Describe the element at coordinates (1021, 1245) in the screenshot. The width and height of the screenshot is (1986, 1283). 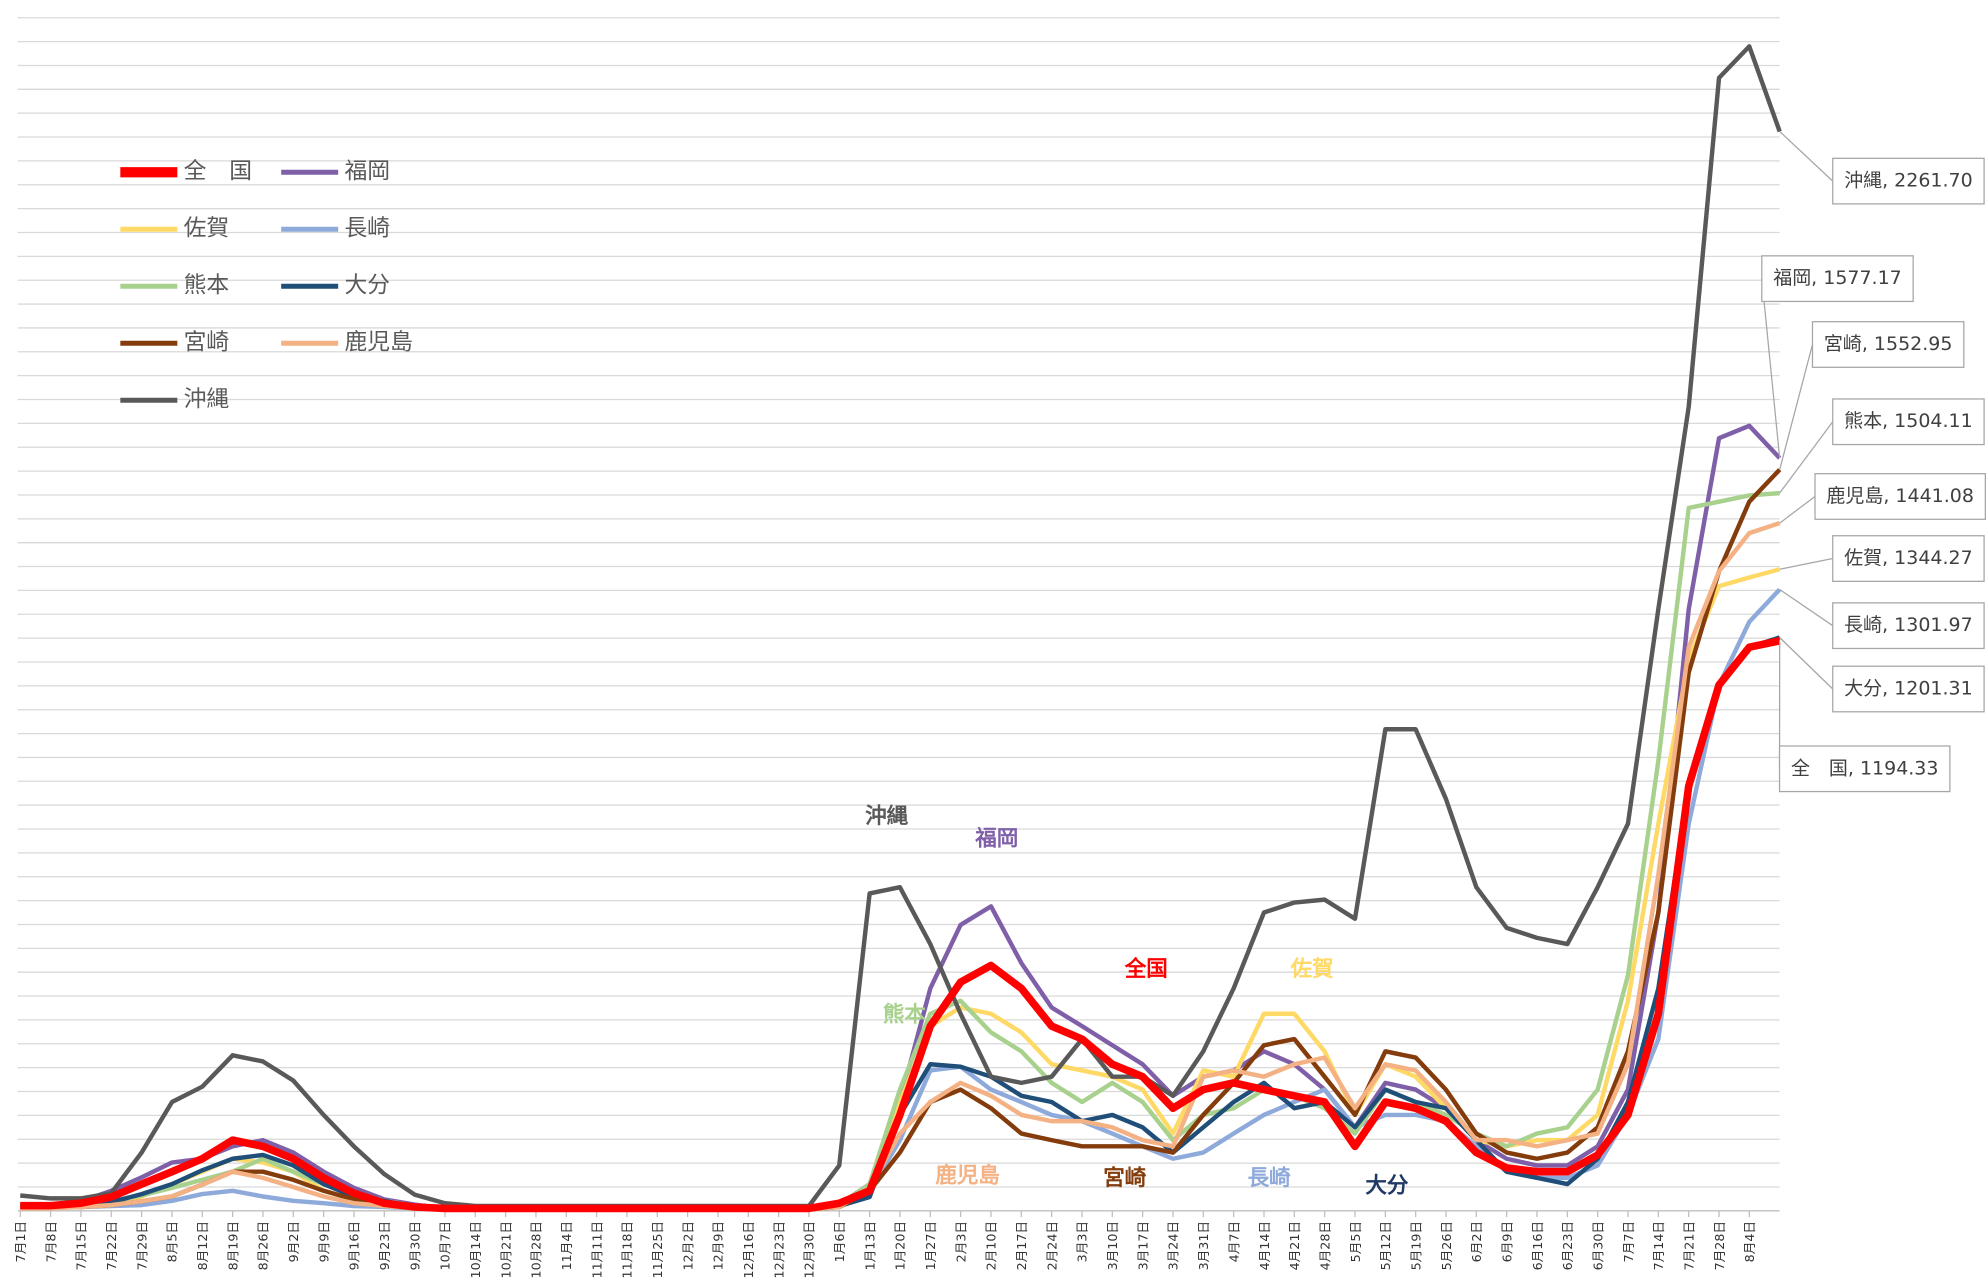
I see `x-tick-label: 2月17日` at that location.